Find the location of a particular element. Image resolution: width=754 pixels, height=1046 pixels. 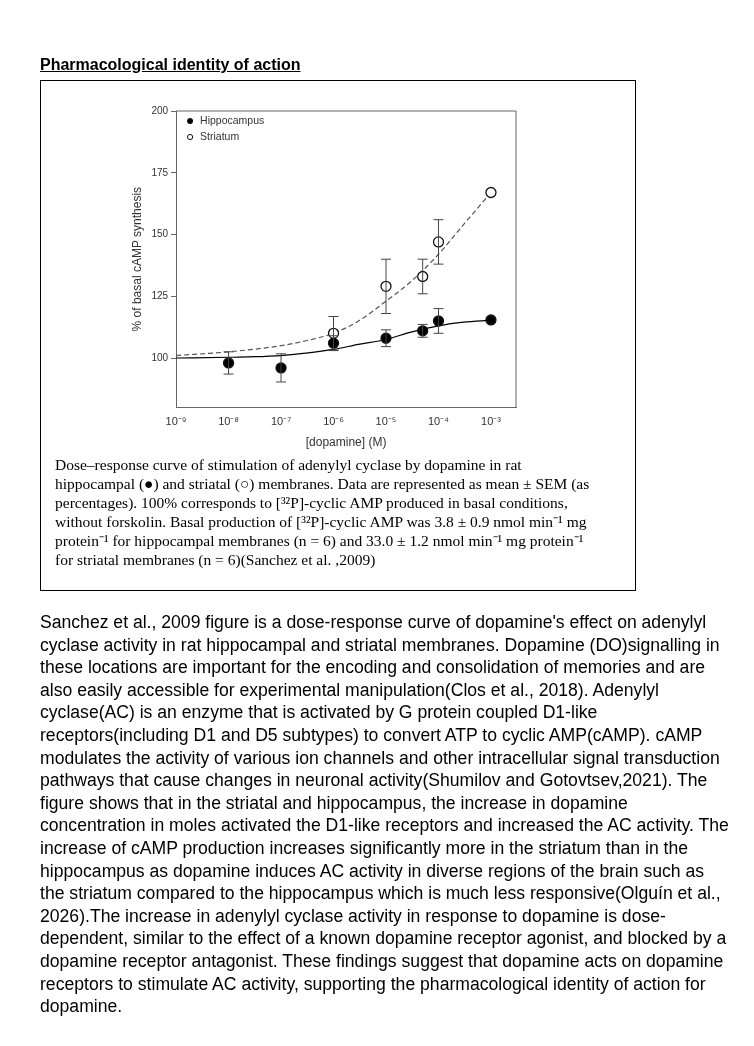

legend-label: Hippocampus is located at coordinates (232, 119).